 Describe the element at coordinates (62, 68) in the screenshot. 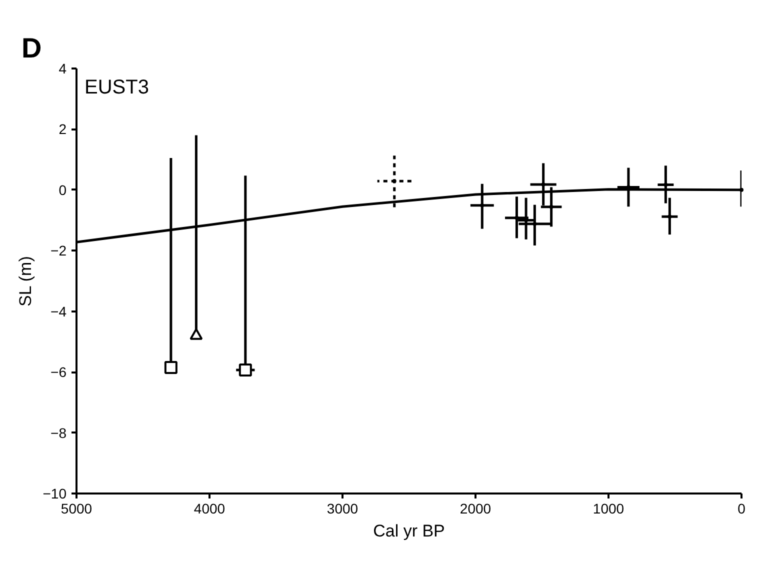

I see `y-tick-label: 4` at that location.